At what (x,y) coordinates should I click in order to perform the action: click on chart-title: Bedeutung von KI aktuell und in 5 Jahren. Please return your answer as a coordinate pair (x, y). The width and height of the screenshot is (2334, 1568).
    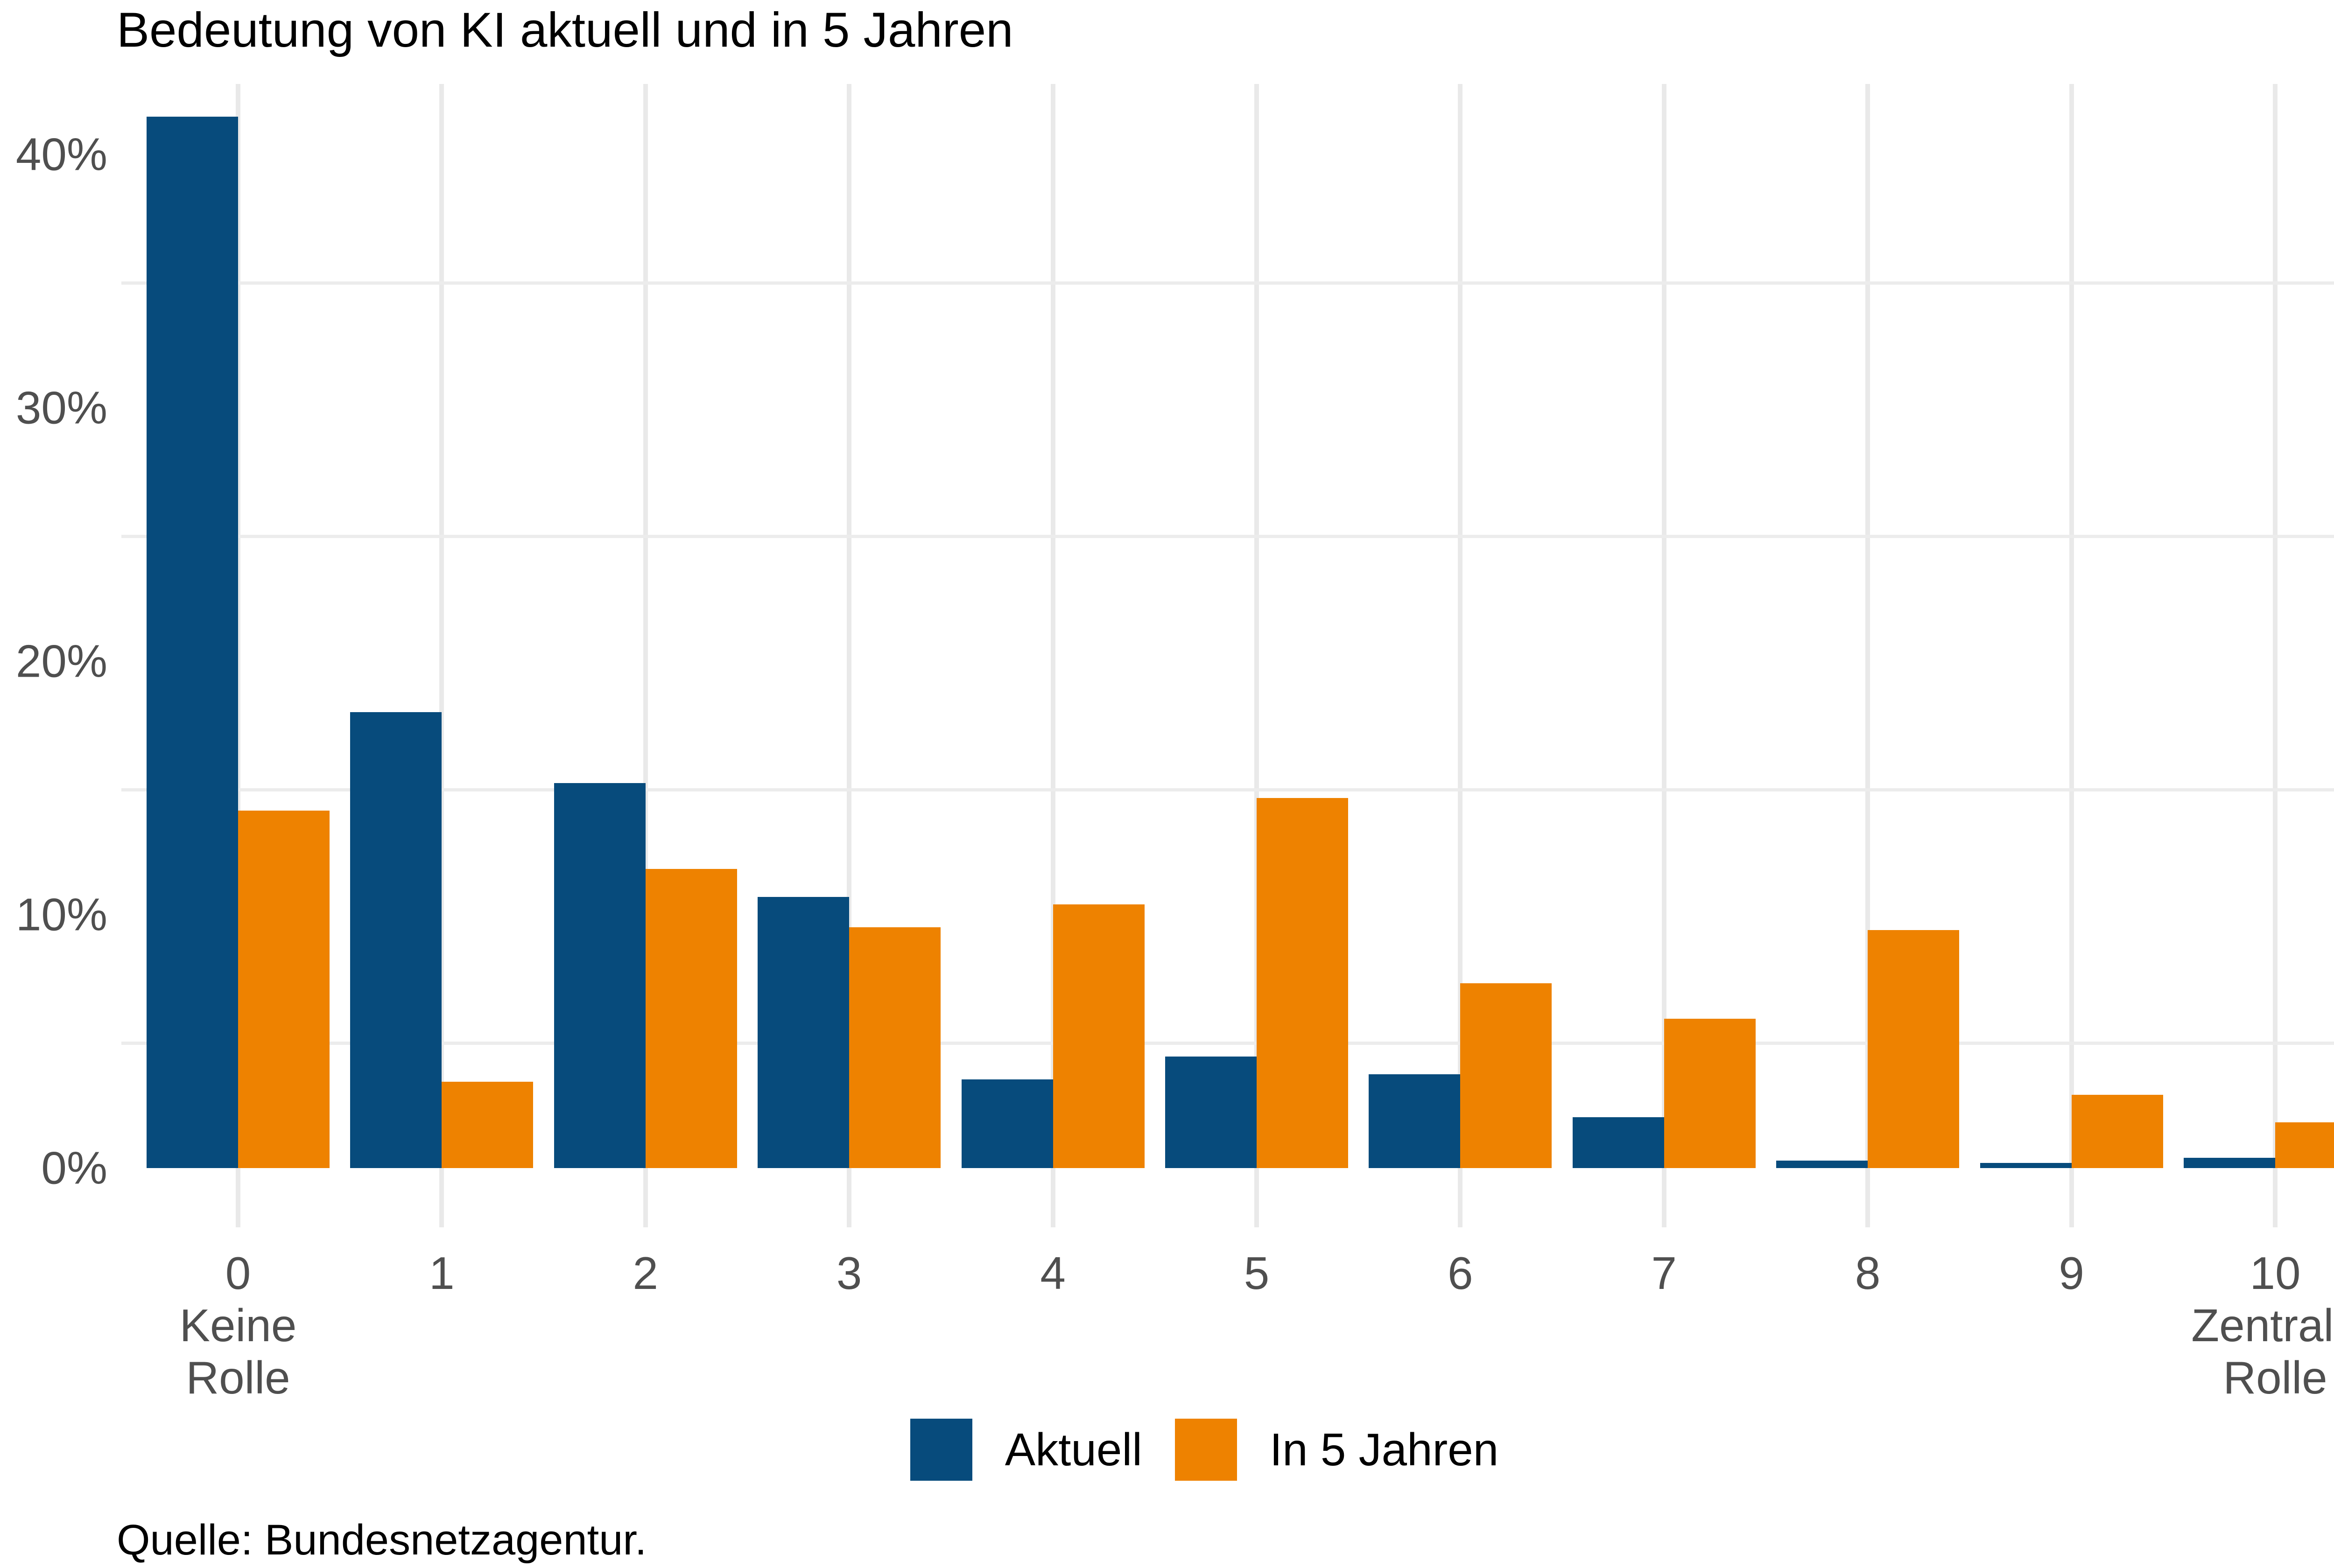
    Looking at the image, I should click on (565, 30).